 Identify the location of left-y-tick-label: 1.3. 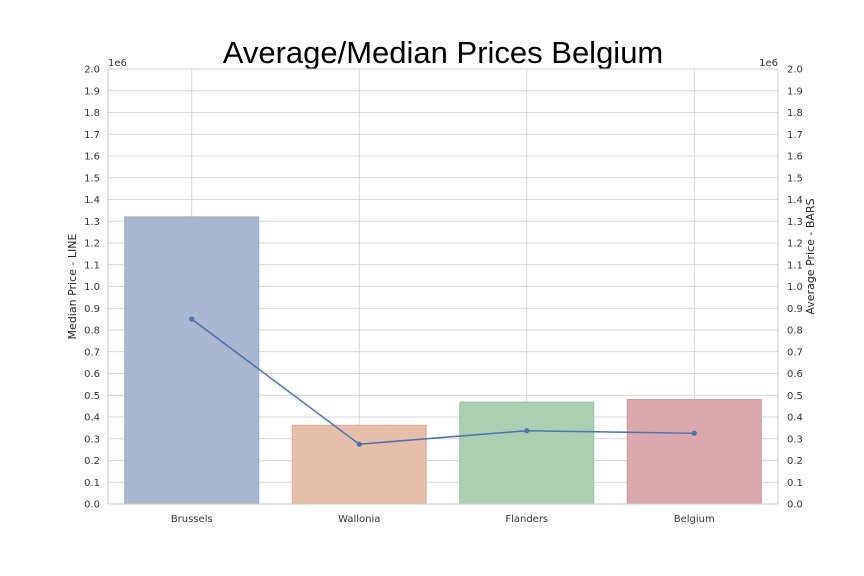
(92, 222).